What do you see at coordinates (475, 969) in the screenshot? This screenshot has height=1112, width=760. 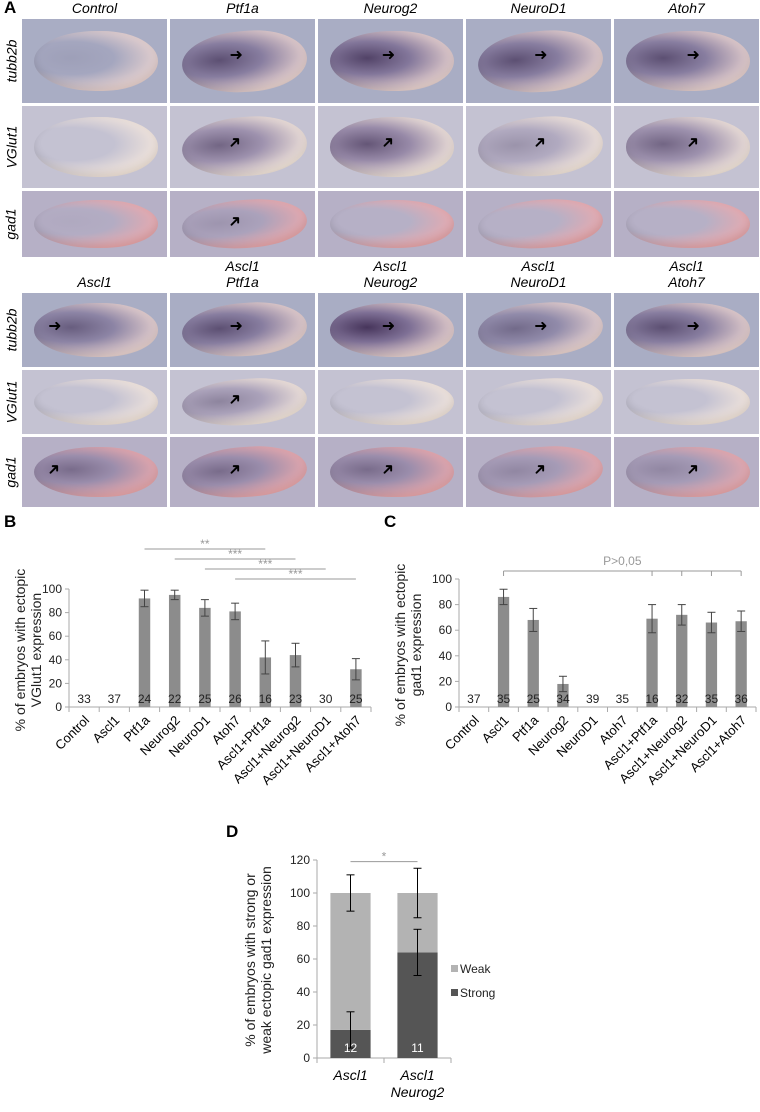 I see `legend-label: Weak` at bounding box center [475, 969].